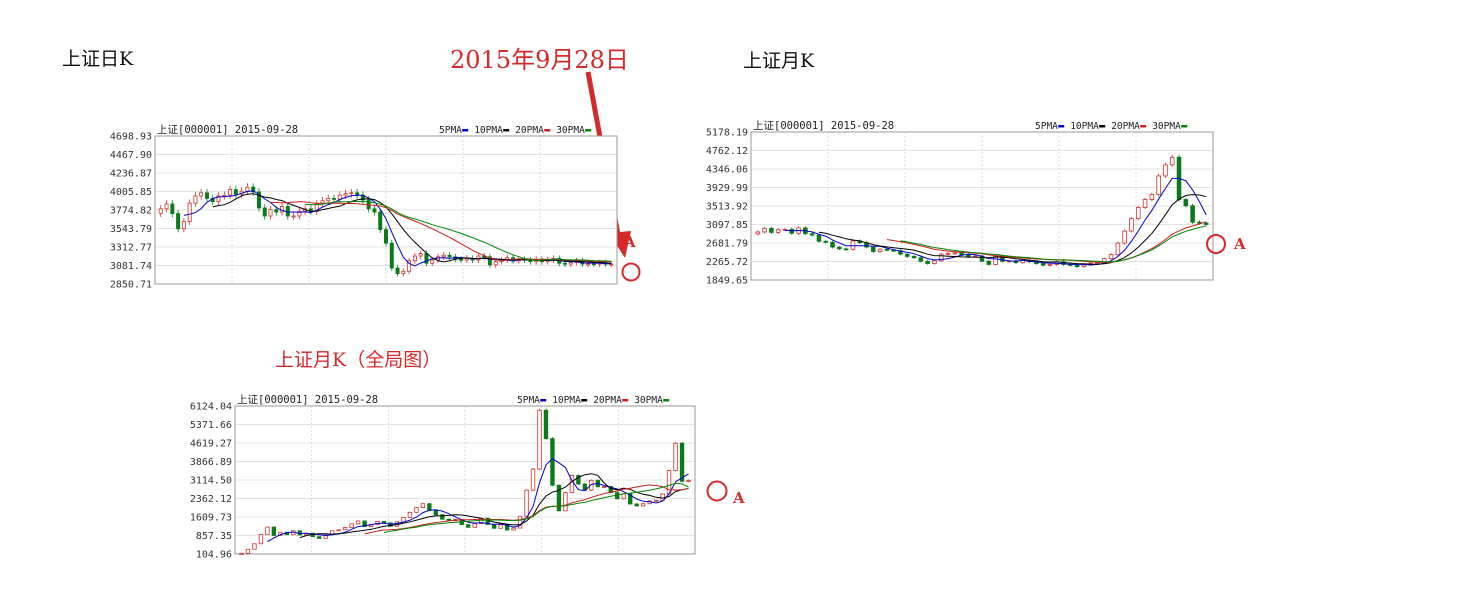 Image resolution: width=1463 pixels, height=616 pixels. Describe the element at coordinates (131, 137) in the screenshot. I see `y-tick-label: 4698.93` at that location.